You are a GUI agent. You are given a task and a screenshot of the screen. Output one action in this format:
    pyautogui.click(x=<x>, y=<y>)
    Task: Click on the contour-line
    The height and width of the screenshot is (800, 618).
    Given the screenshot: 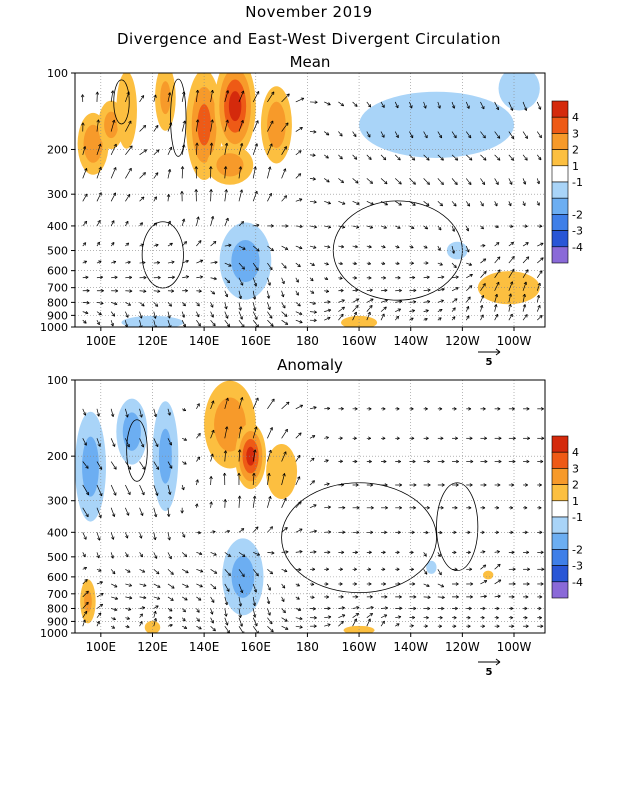 What is the action you would take?
    pyautogui.click(x=397, y=250)
    